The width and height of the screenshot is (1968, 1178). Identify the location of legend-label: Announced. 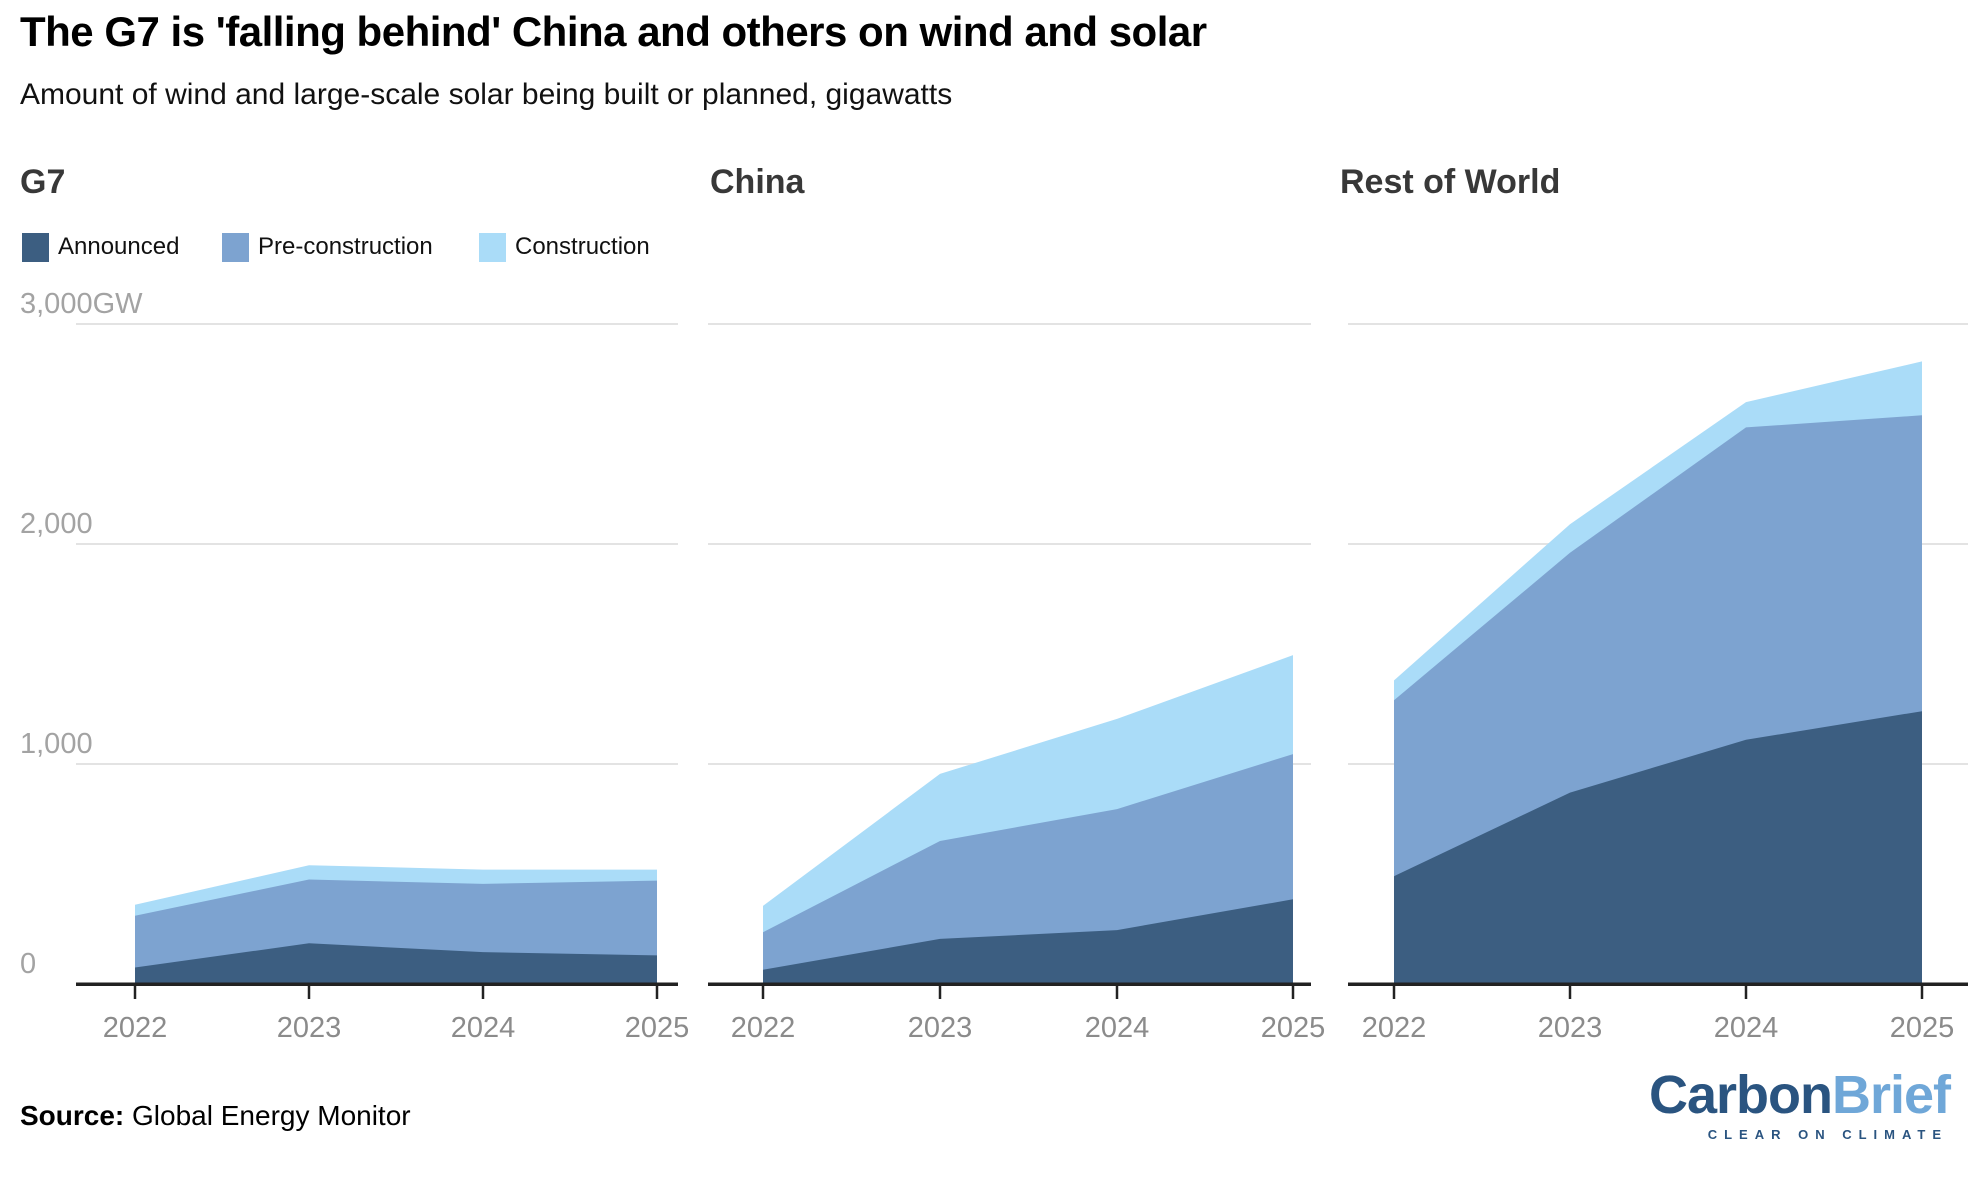
(119, 246).